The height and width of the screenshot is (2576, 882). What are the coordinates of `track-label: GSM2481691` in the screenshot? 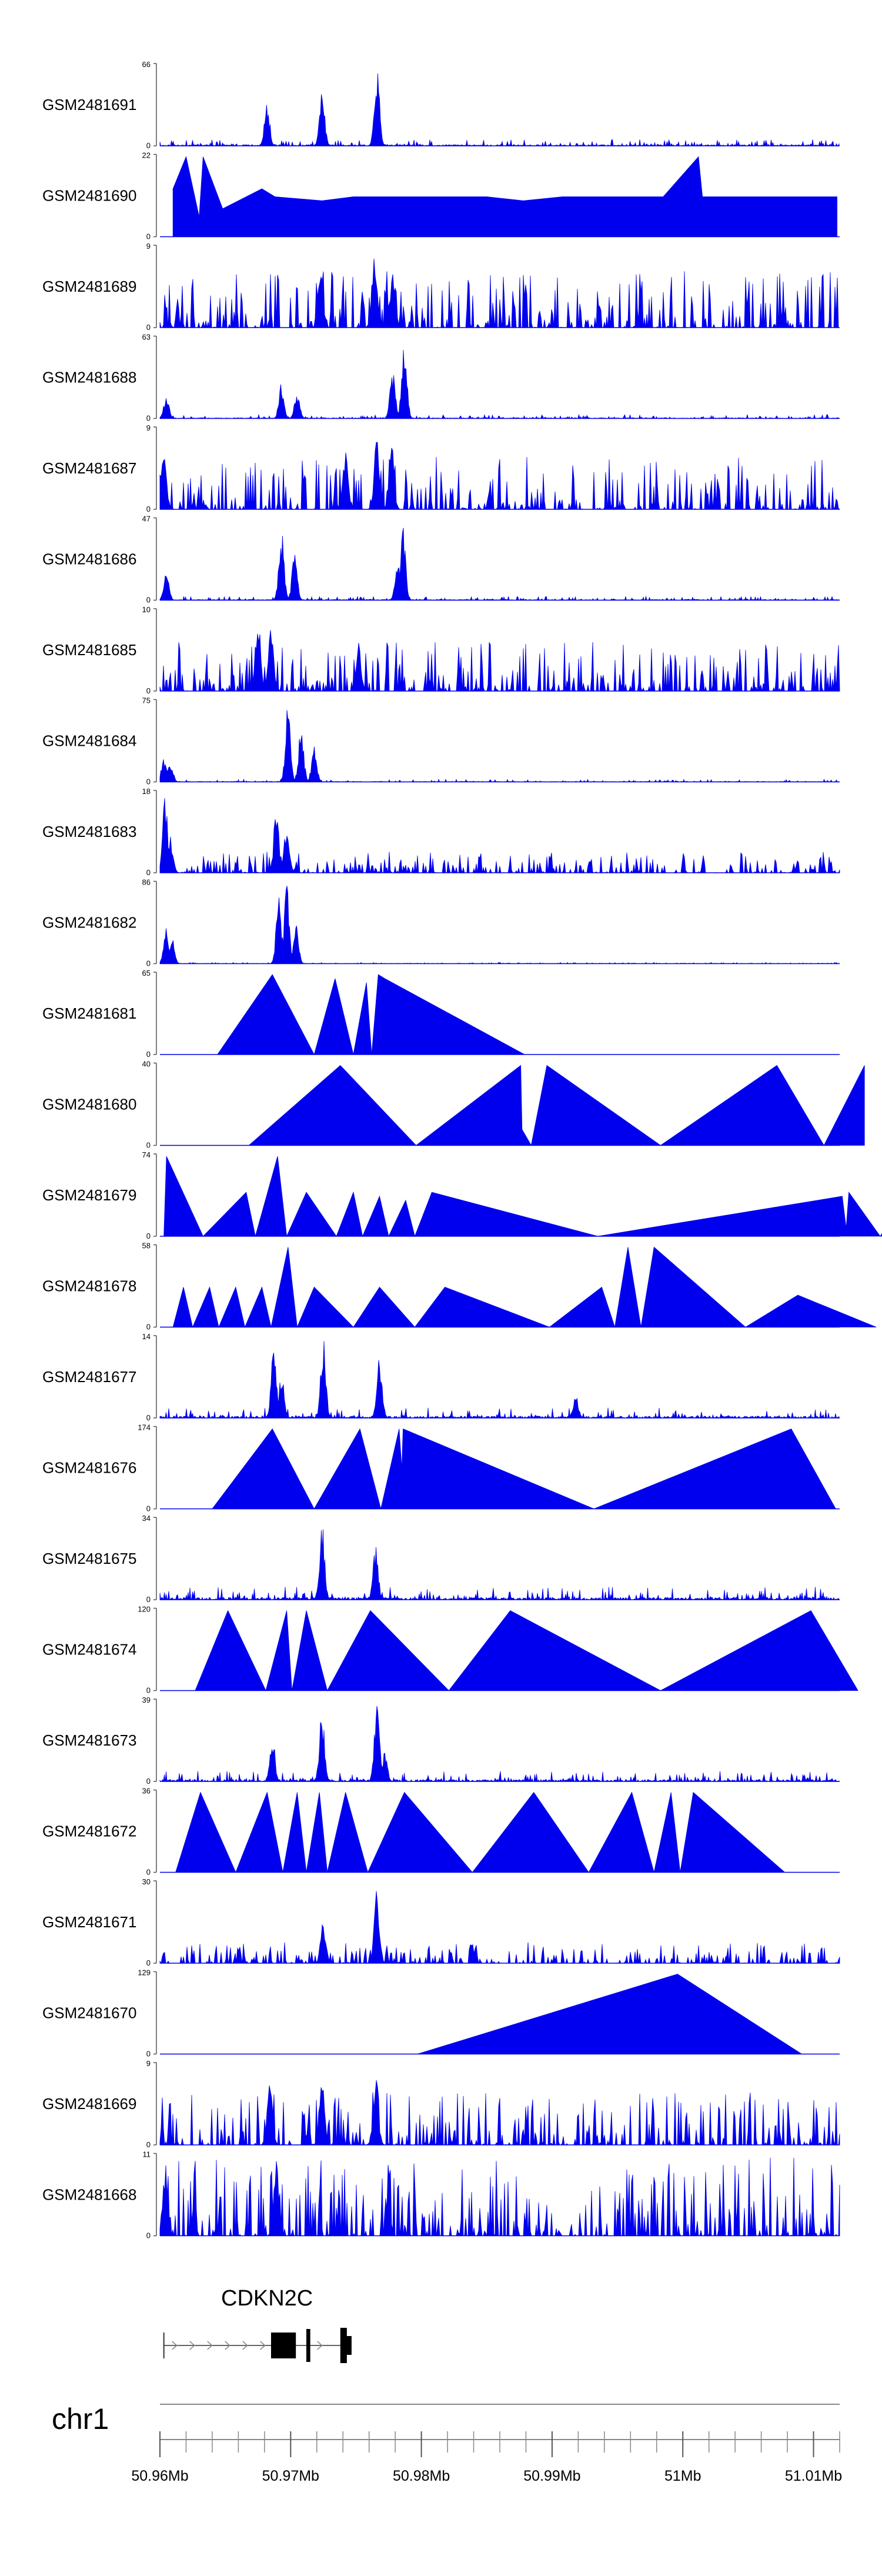 It's located at (89, 105).